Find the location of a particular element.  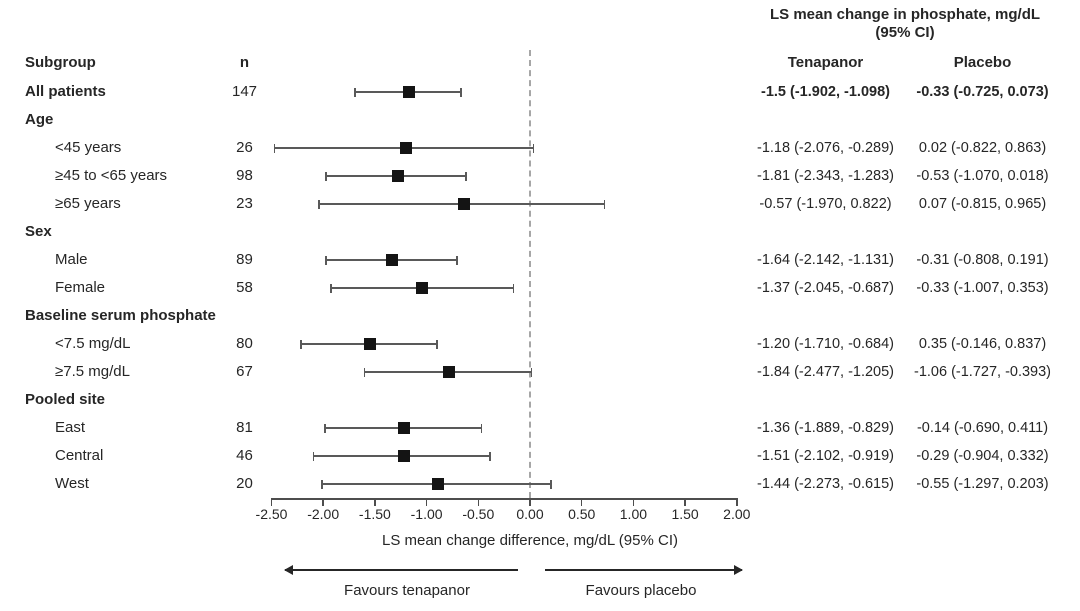

results-column-title-line1: LS mean change in phosphate, mg/dL is located at coordinates (905, 14).